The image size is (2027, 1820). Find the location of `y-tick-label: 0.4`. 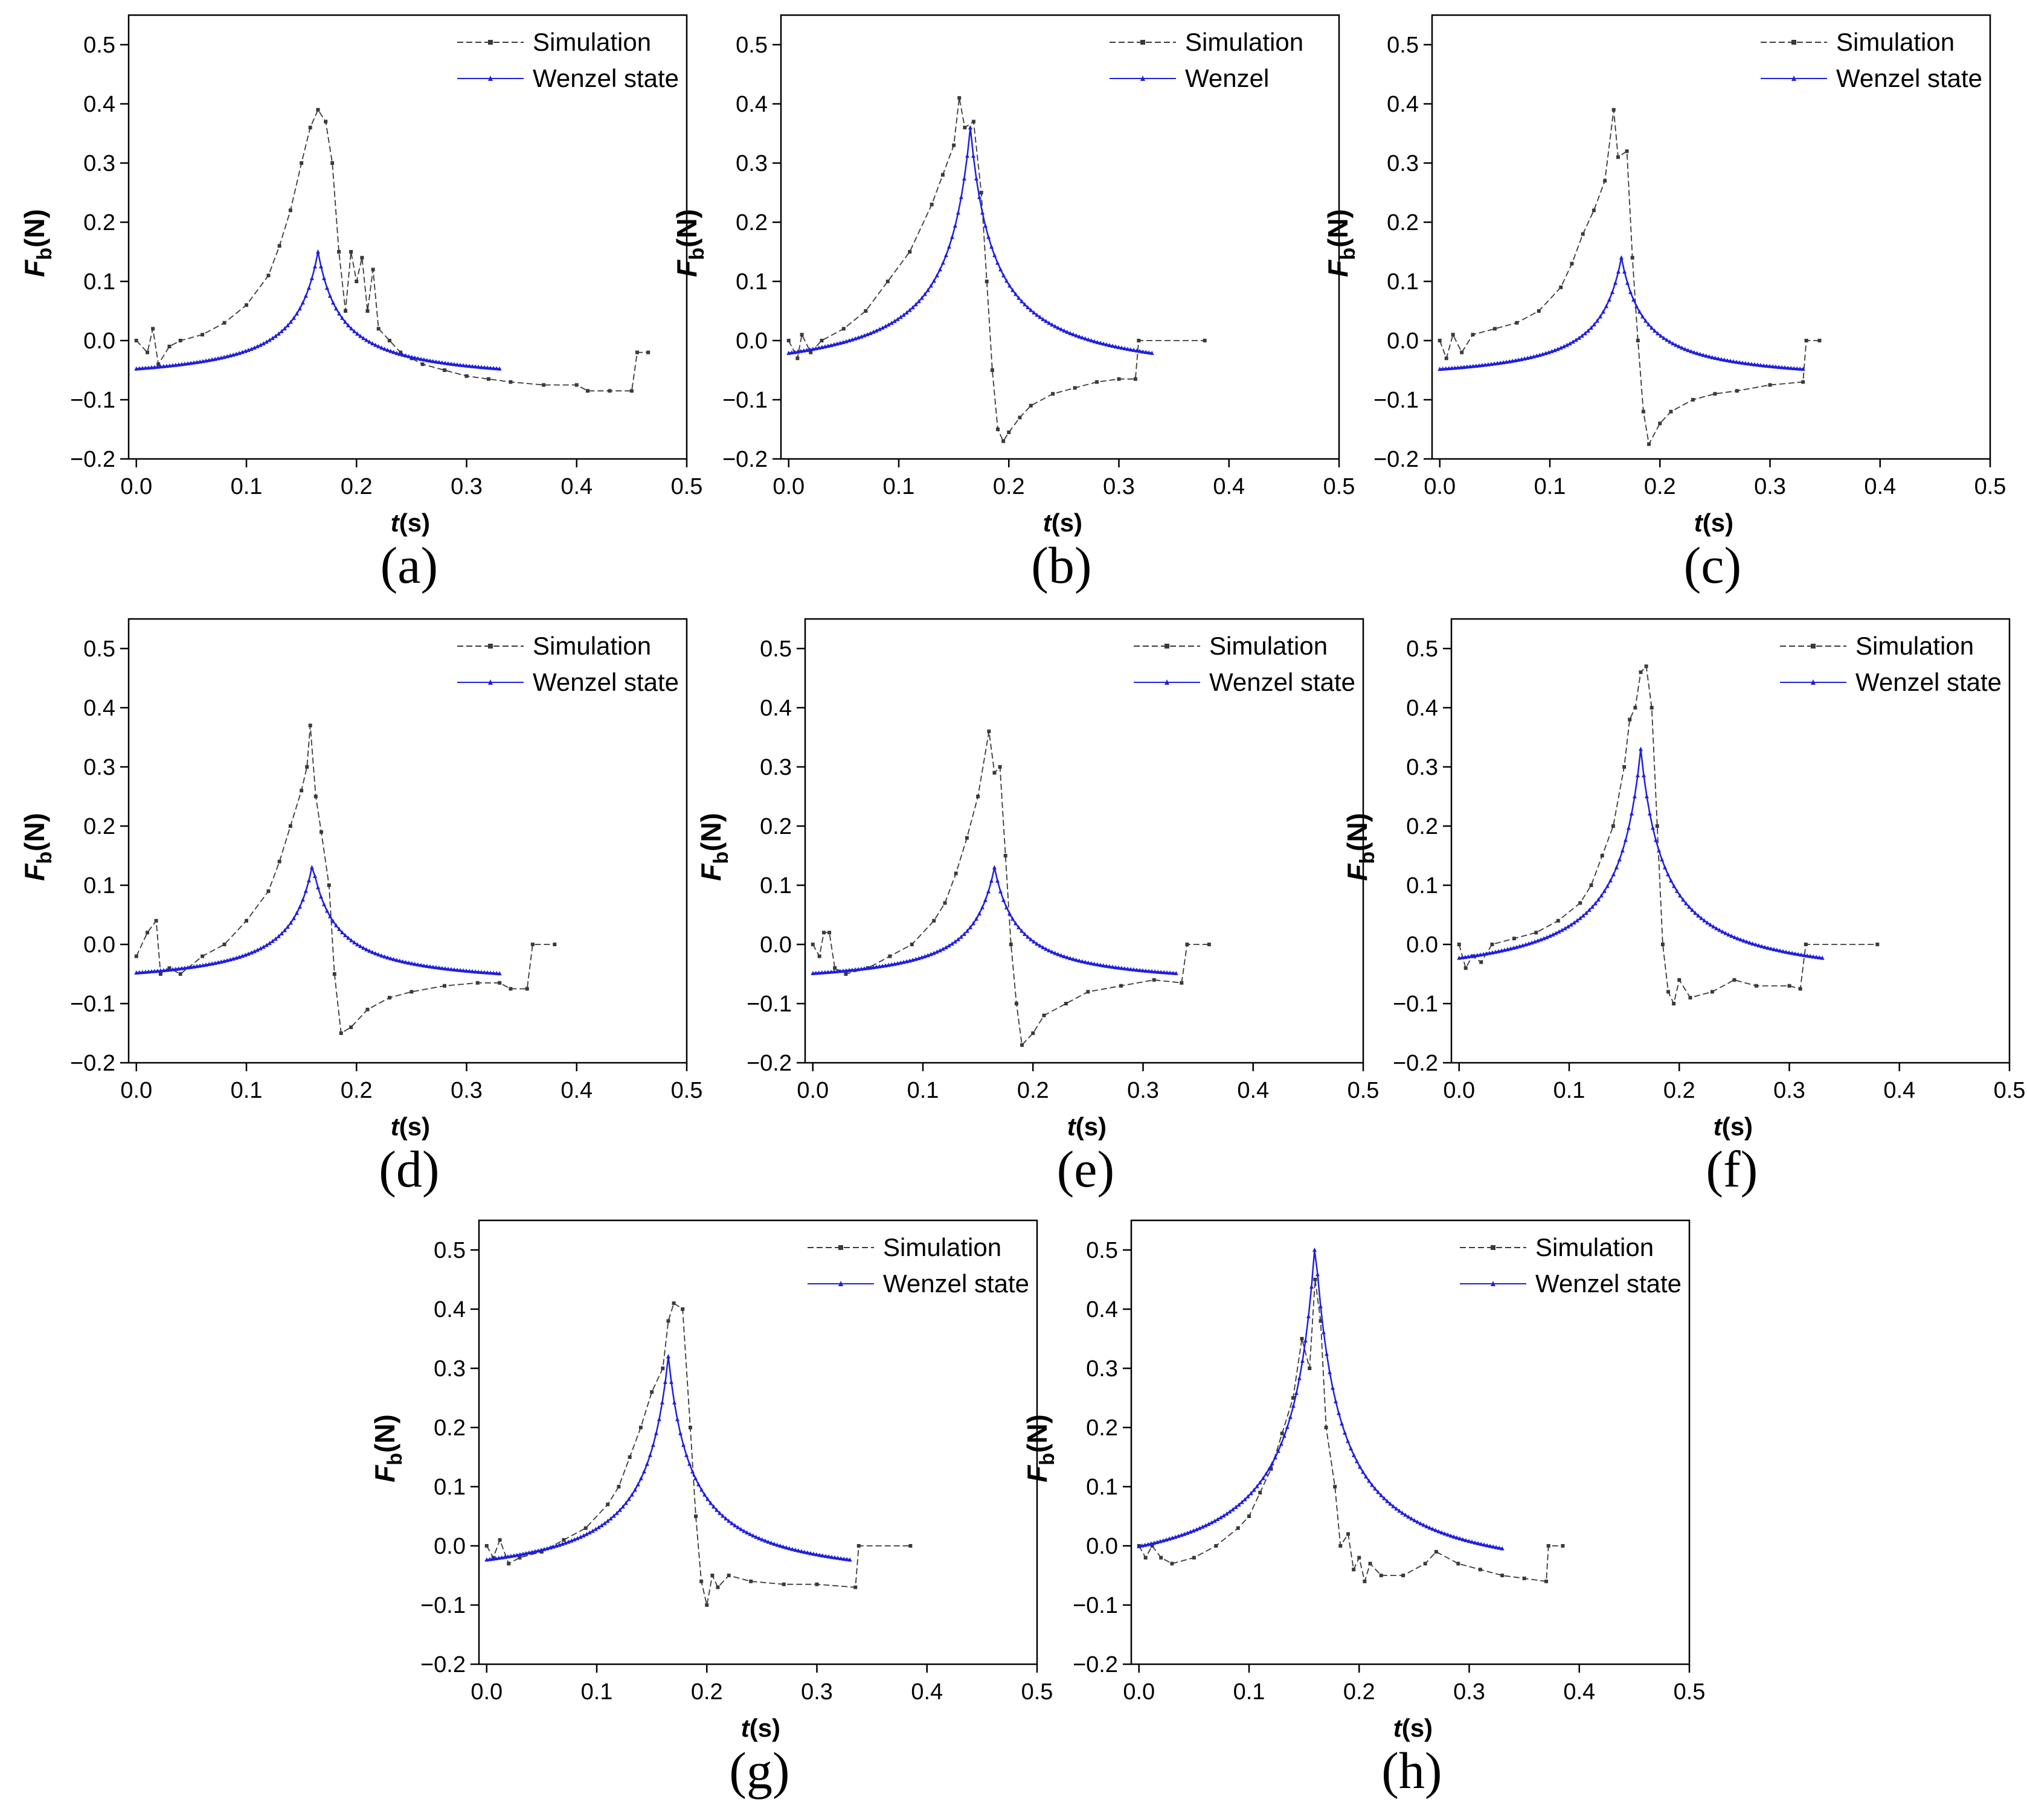

y-tick-label: 0.4 is located at coordinates (99, 708).